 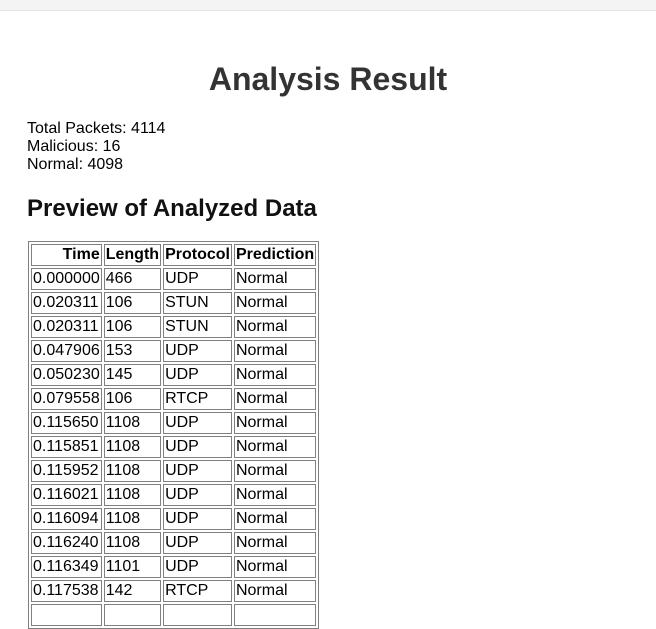 I want to click on table-row: 0.000000 466 UDP Normal, so click(x=174, y=279).